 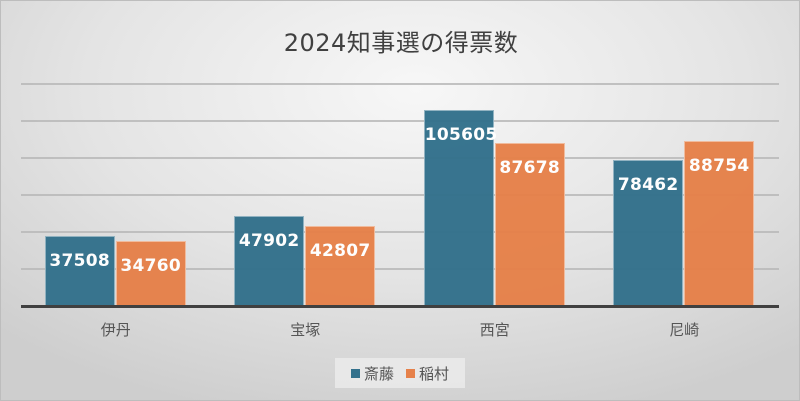 What do you see at coordinates (530, 167) in the screenshot?
I see `data-label: 87678` at bounding box center [530, 167].